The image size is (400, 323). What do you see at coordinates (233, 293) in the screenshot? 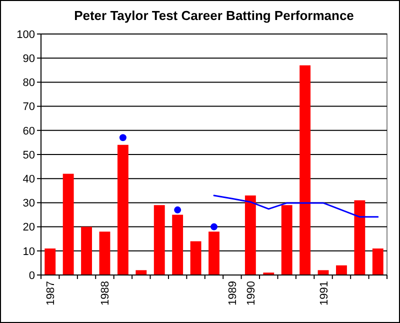
I see `x-tick-label: 1989` at bounding box center [233, 293].